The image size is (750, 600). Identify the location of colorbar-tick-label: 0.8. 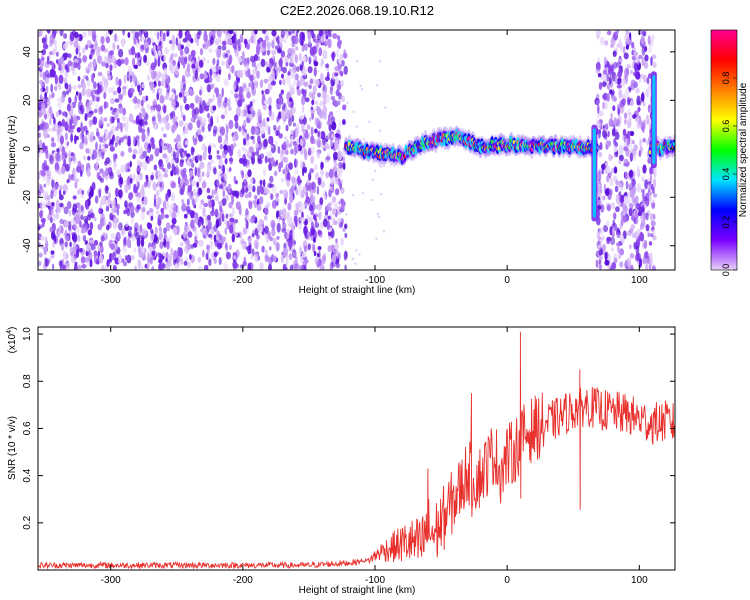
(726, 78).